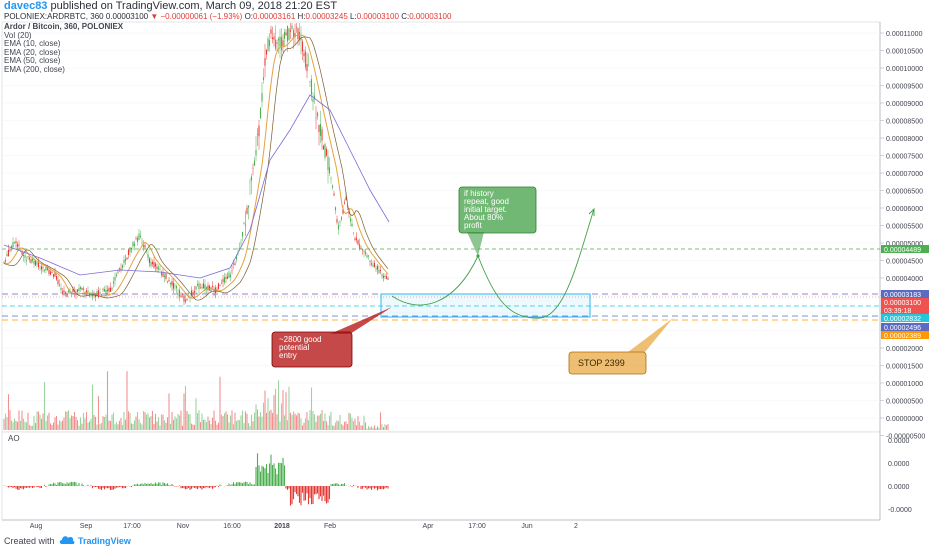 This screenshot has height=550, width=932. I want to click on legend-ema200: EMA (200, close), so click(34, 69).